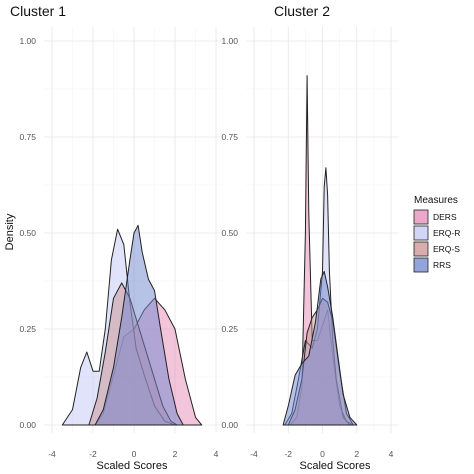 The image size is (474, 474). What do you see at coordinates (421, 233) in the screenshot?
I see `legend-swatch-erq-r` at bounding box center [421, 233].